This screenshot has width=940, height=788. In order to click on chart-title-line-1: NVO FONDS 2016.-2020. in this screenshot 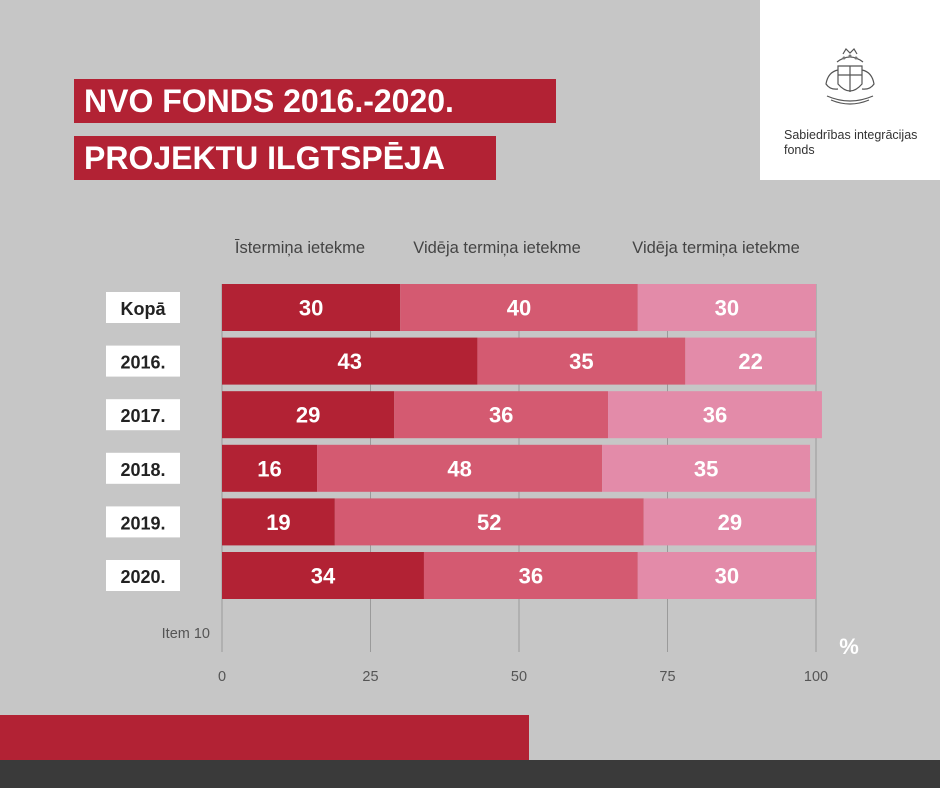, I will do `click(315, 101)`.